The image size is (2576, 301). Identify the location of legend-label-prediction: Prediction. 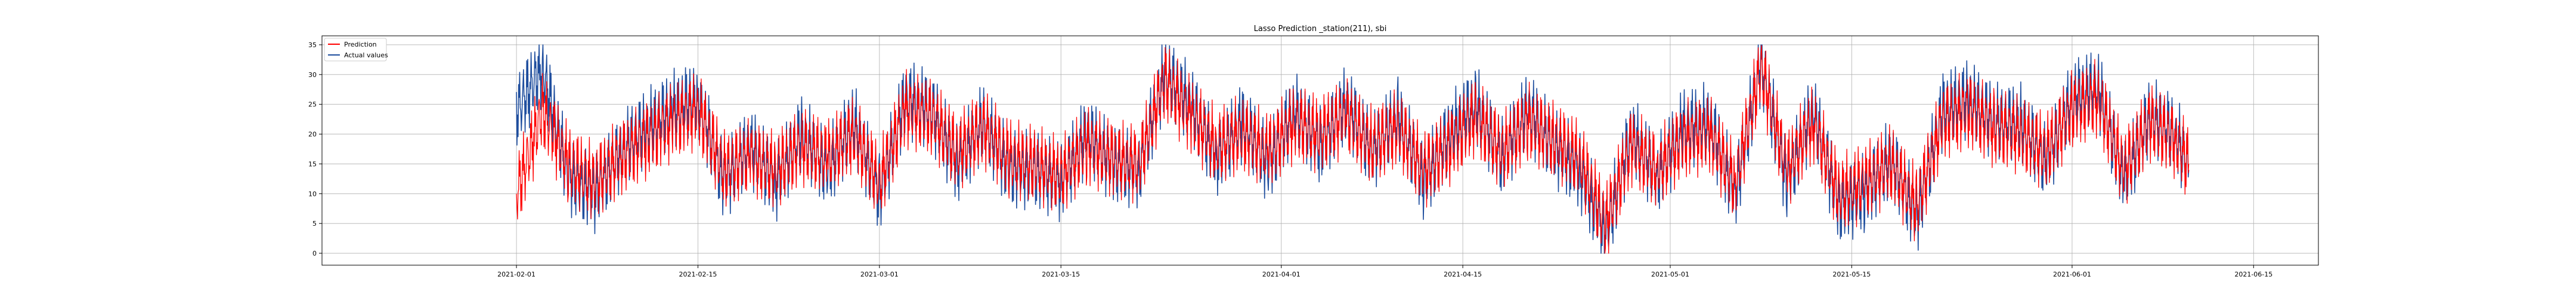
(361, 44).